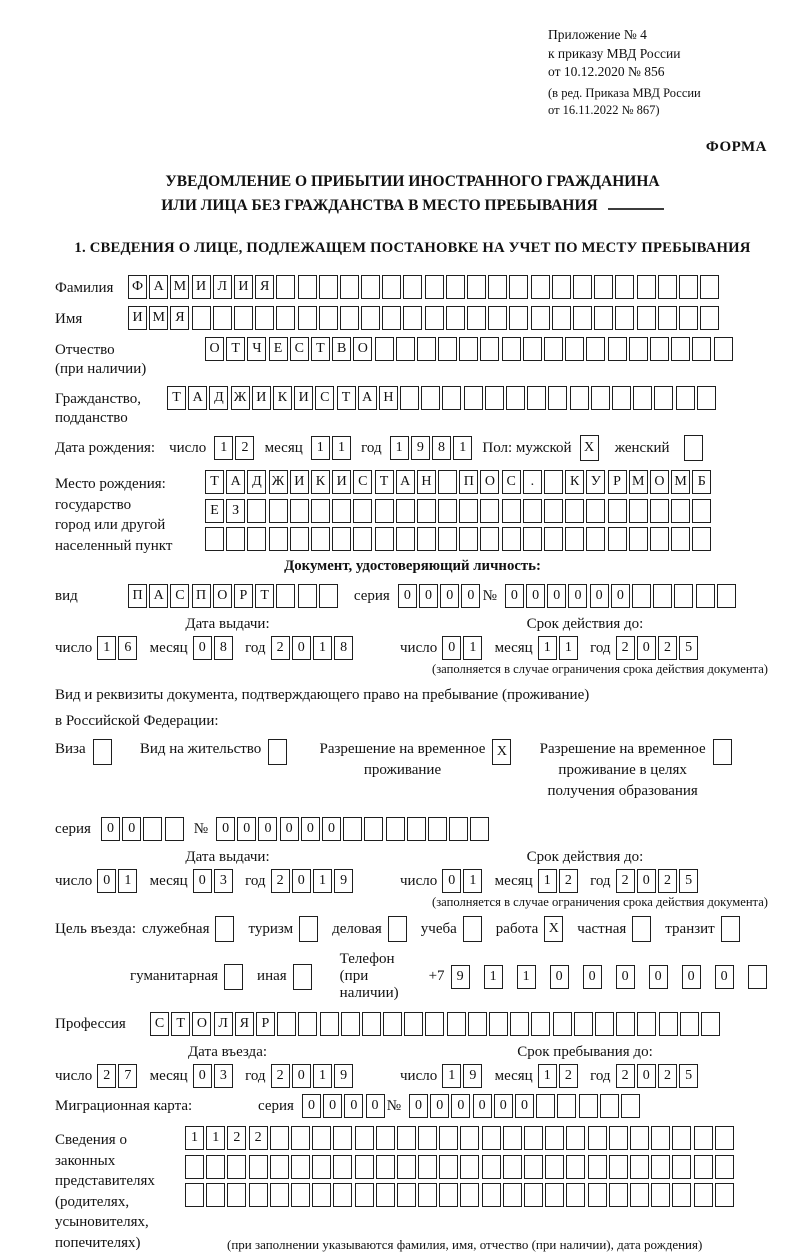 This screenshot has width=800, height=1253. What do you see at coordinates (214, 349) in the screenshot?
I see `patronymic-char-cell: О` at bounding box center [214, 349].